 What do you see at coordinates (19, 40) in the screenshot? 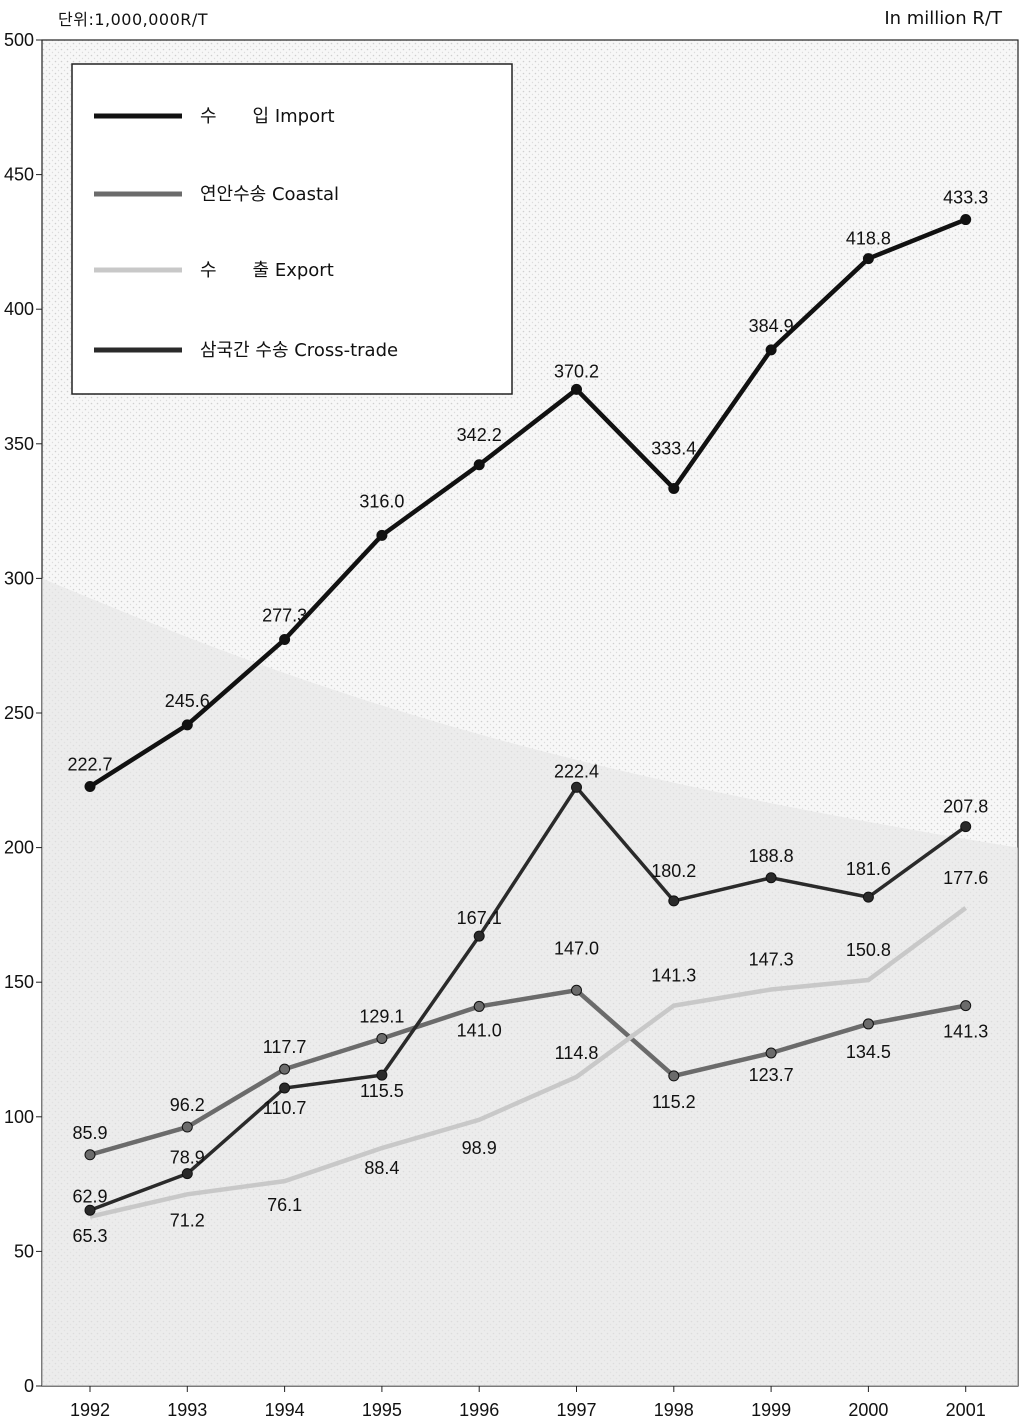
I see `y-tick-label-500: 500` at bounding box center [19, 40].